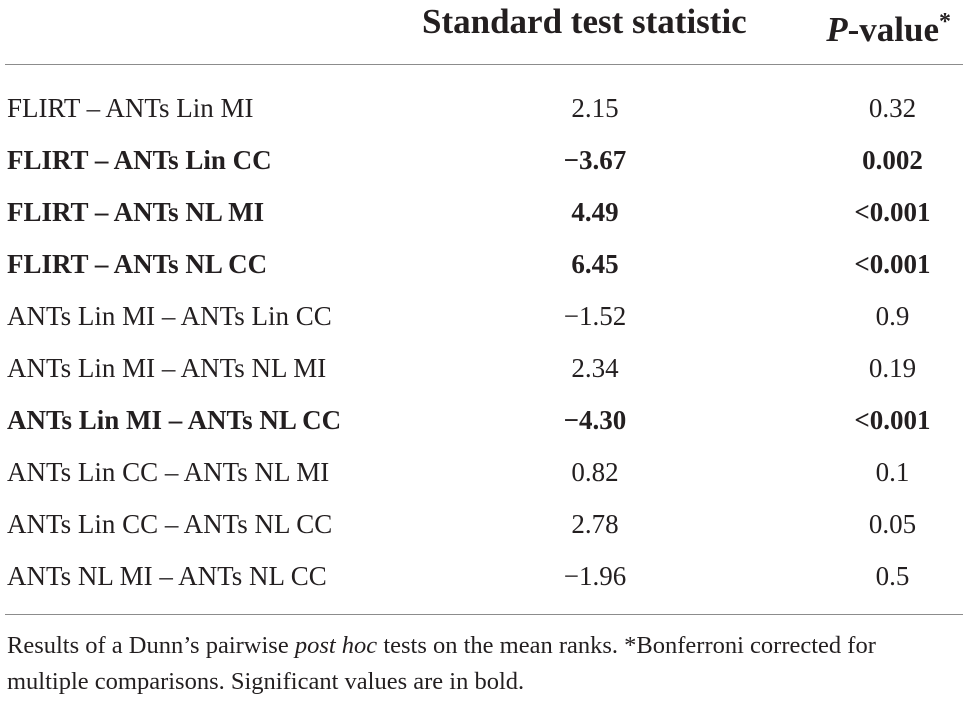 This screenshot has height=705, width=968. What do you see at coordinates (167, 368) in the screenshot?
I see `comparison-cell: ANTs Lin MI – ANTs NL MI` at bounding box center [167, 368].